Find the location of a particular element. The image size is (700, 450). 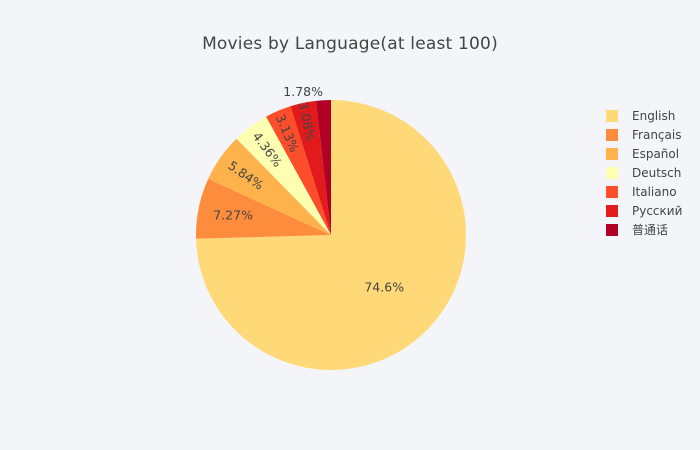

legend-label: Français is located at coordinates (657, 134).